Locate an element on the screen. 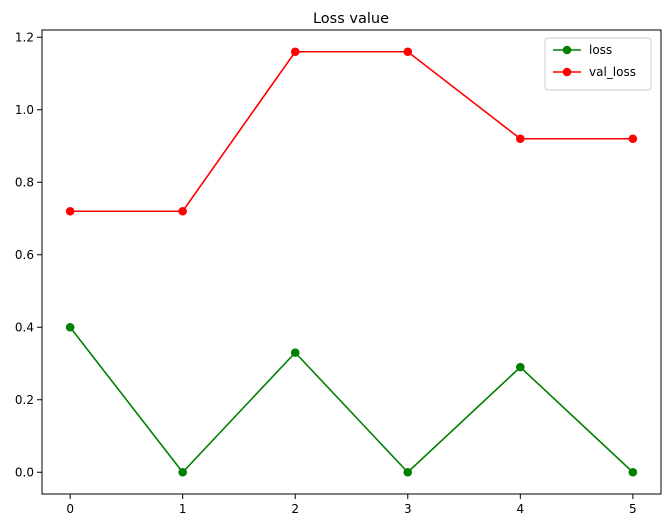 This screenshot has height=528, width=671. y-tick-label: 0.4 is located at coordinates (24, 327).